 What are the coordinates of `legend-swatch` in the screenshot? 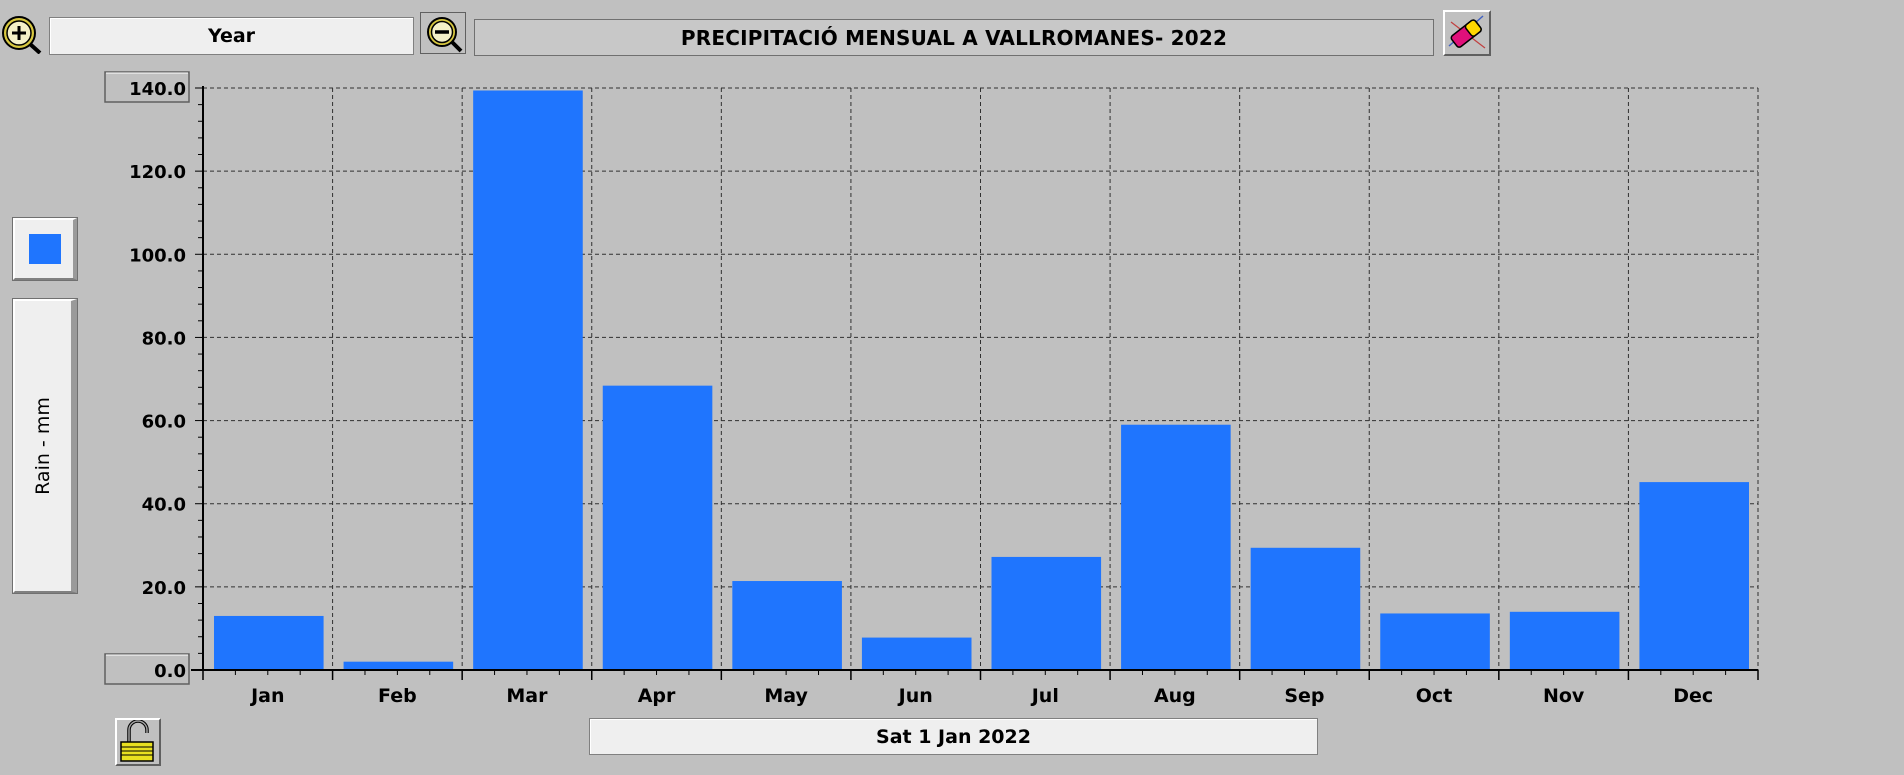 It's located at (45, 249).